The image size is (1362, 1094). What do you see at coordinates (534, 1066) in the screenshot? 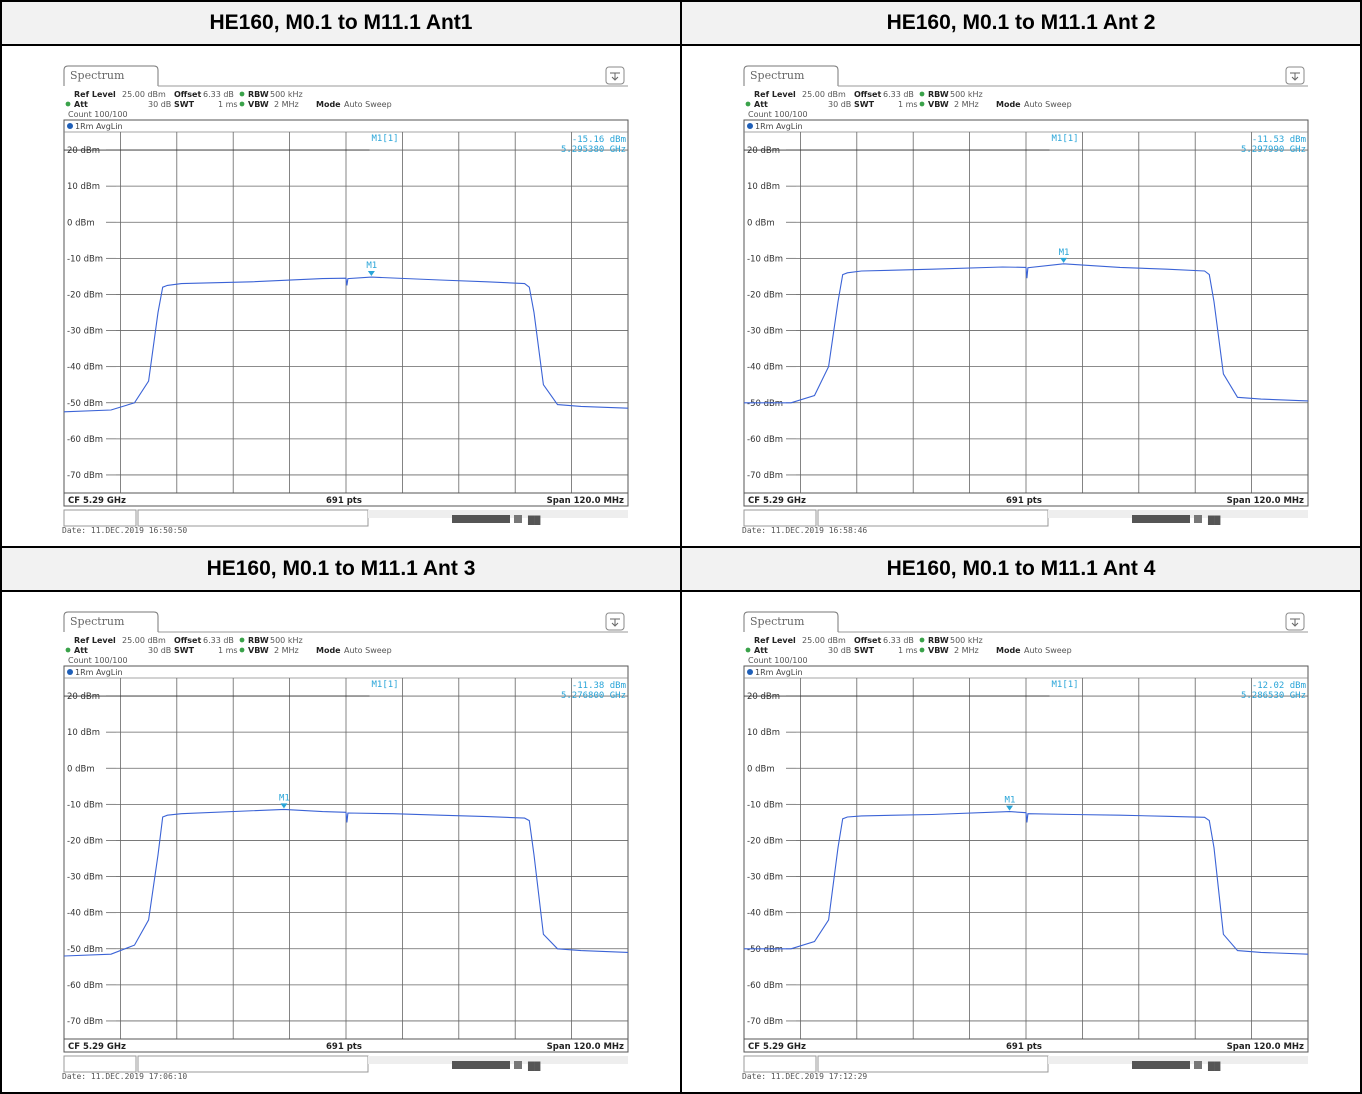
I see `status-glyph: ██` at bounding box center [534, 1066].